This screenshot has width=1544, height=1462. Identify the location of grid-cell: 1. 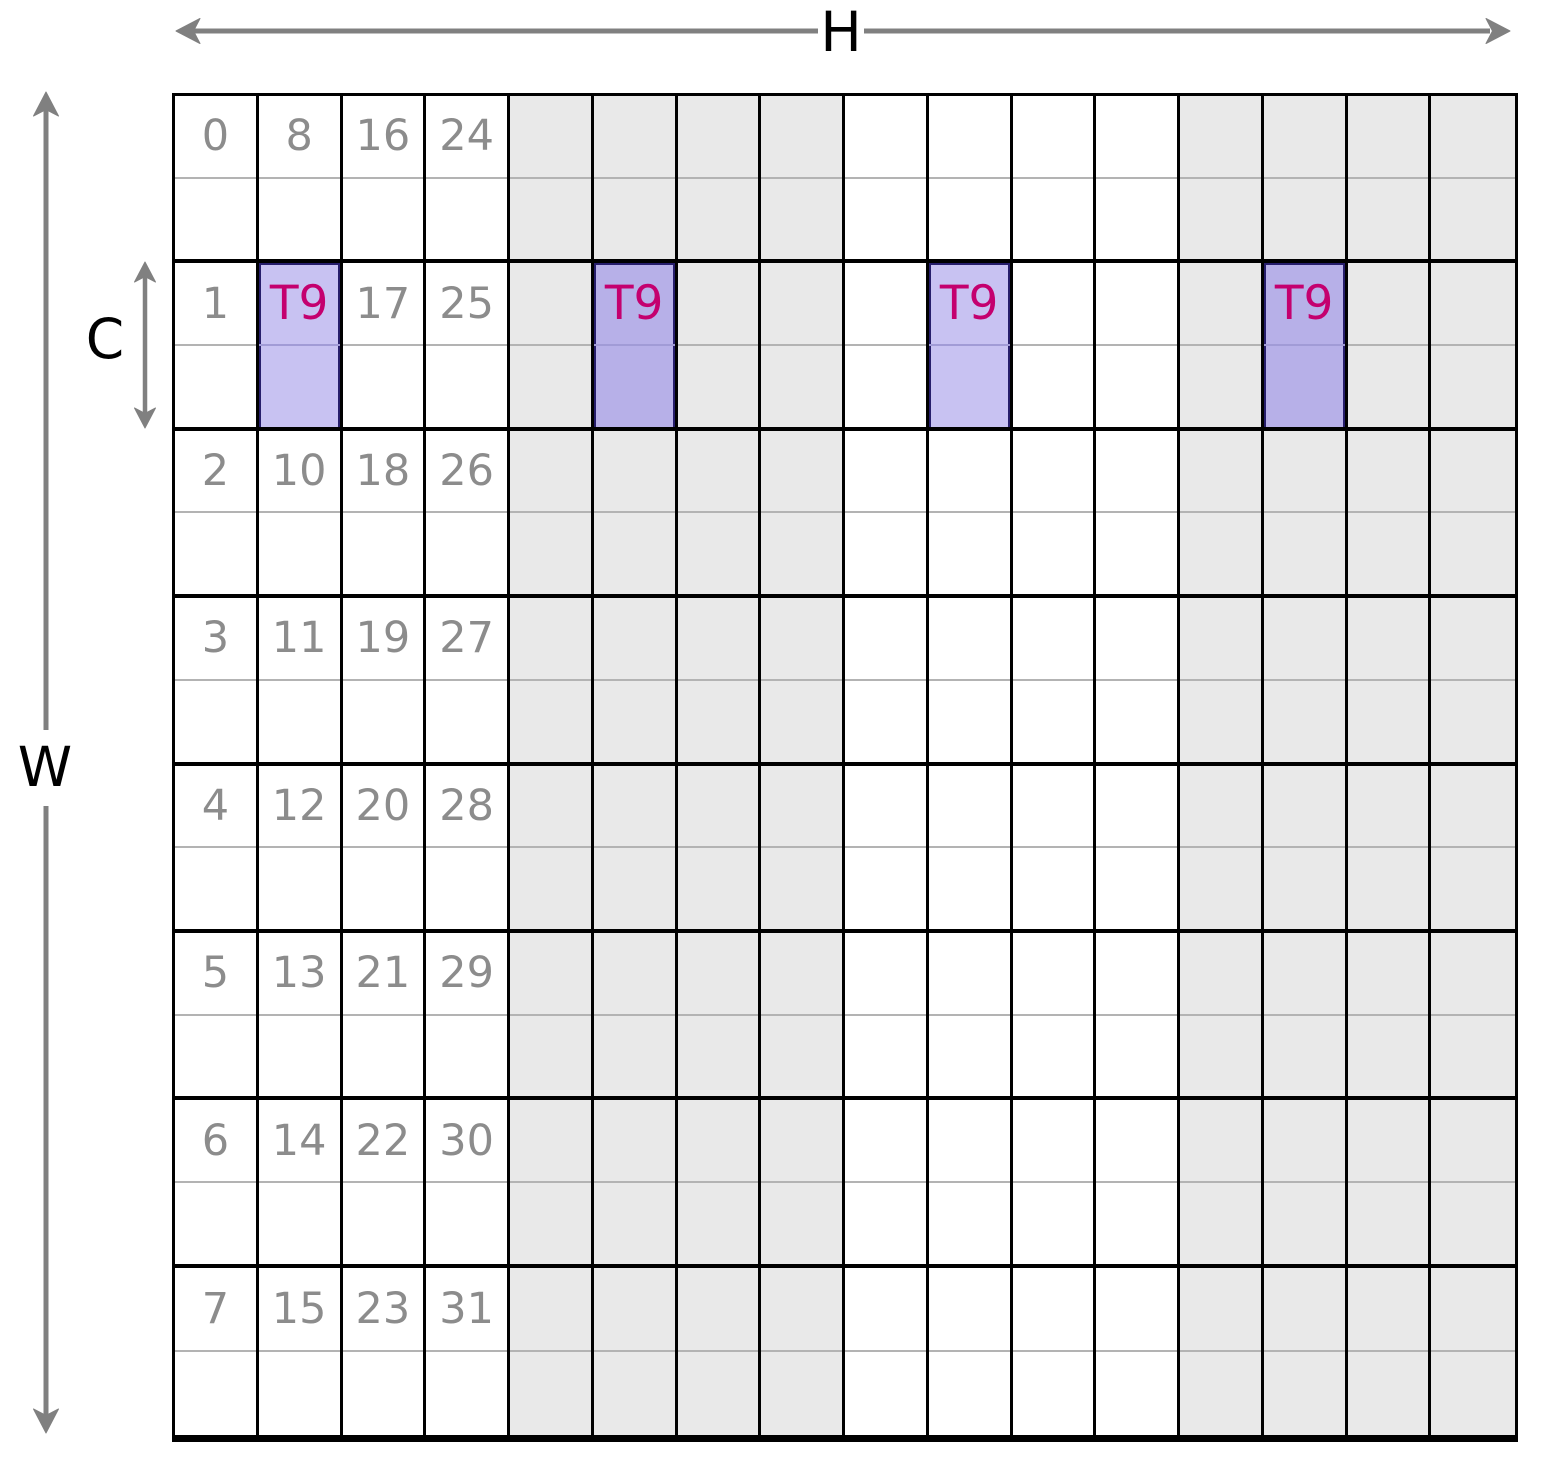
(217, 347).